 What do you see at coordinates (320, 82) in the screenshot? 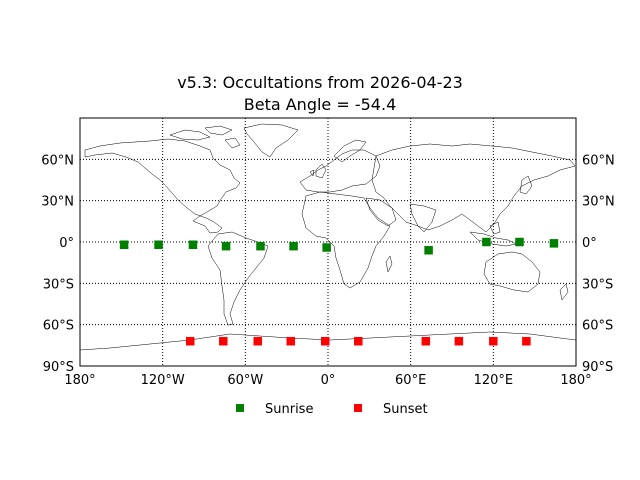
I see `chart-title: v5.3: Occultations from 2026-04-23` at bounding box center [320, 82].